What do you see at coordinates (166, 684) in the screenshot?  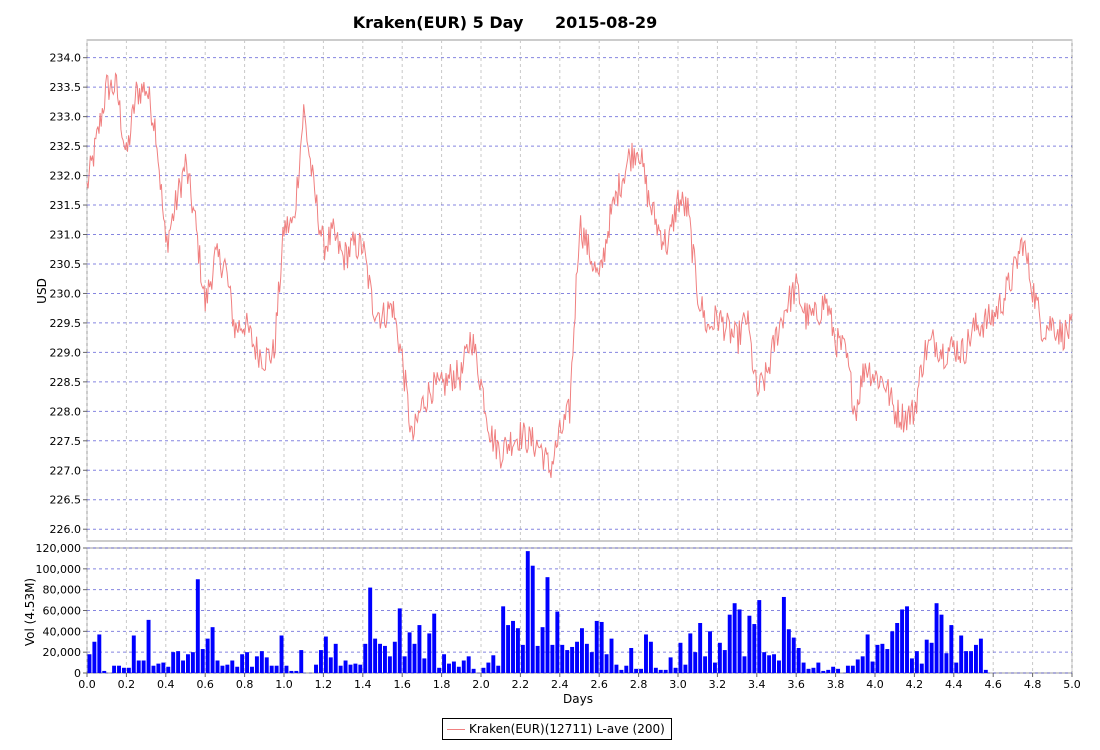 I see `x-tick-label: 0.4` at bounding box center [166, 684].